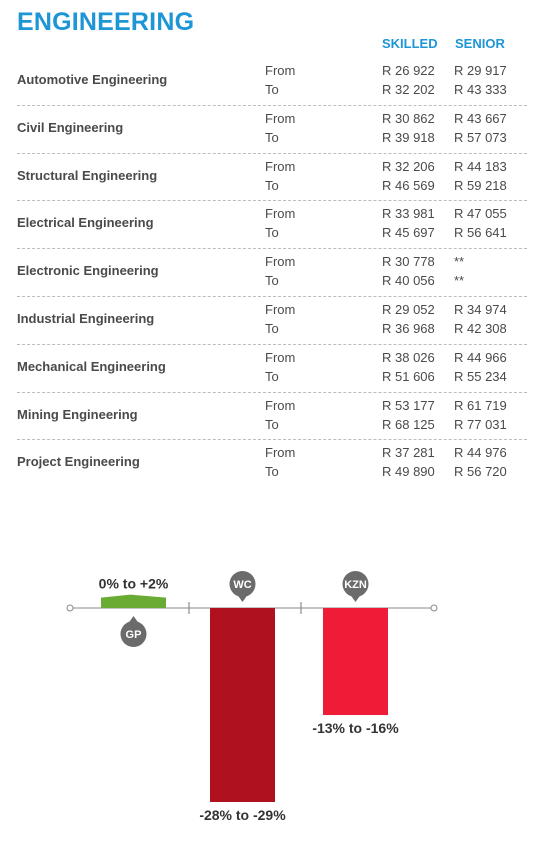  What do you see at coordinates (70, 127) in the screenshot?
I see `discipline-name: Civil Engineering` at bounding box center [70, 127].